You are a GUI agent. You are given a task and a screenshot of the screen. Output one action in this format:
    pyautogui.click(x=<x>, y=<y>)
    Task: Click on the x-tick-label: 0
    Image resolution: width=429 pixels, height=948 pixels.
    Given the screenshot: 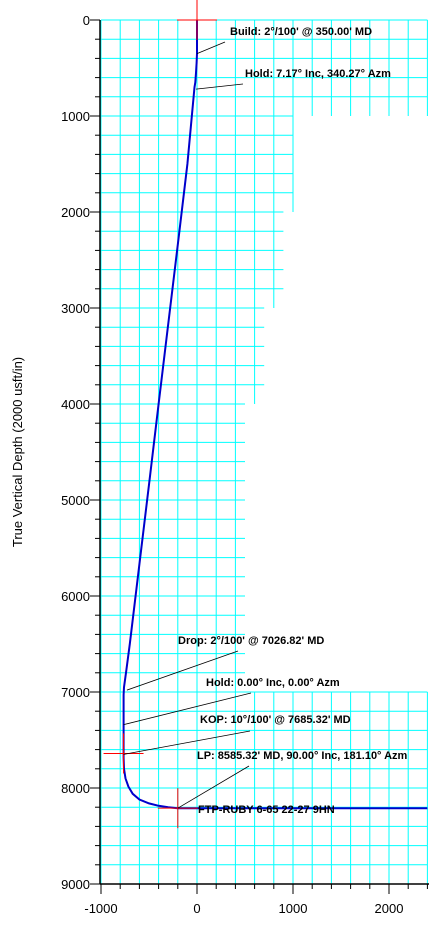 What is the action you would take?
    pyautogui.click(x=196, y=908)
    